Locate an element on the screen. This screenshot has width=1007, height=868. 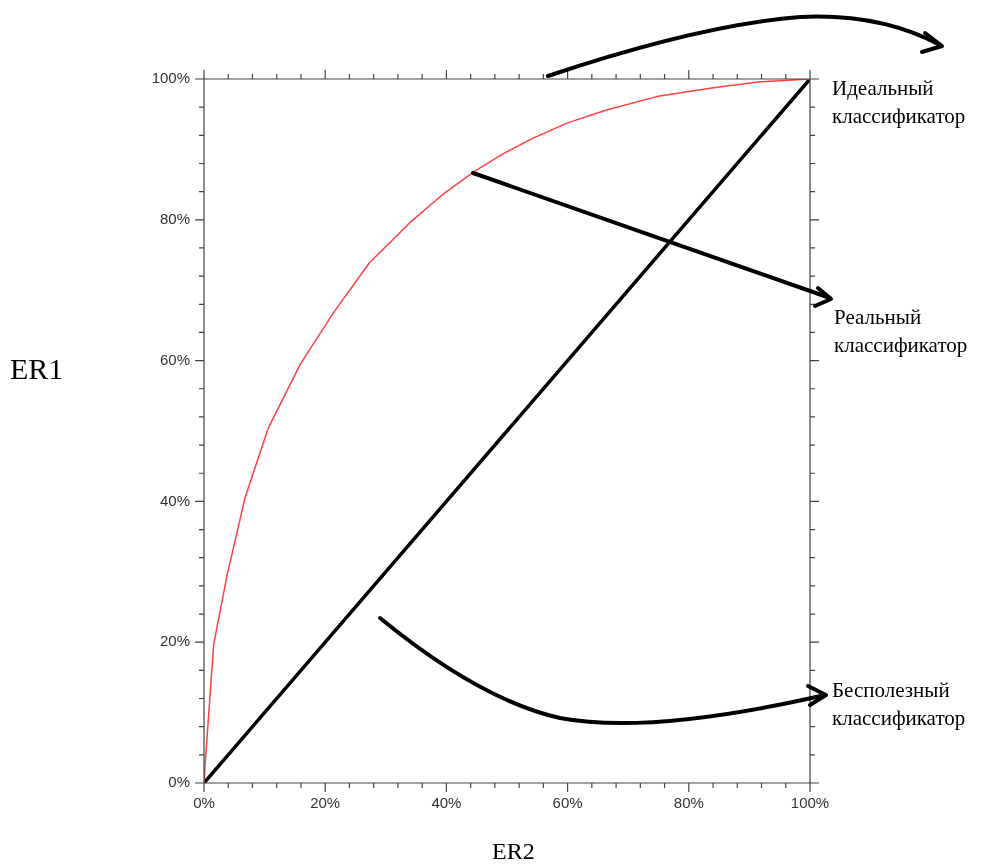
x-axis-title: ER2 is located at coordinates (513, 851).